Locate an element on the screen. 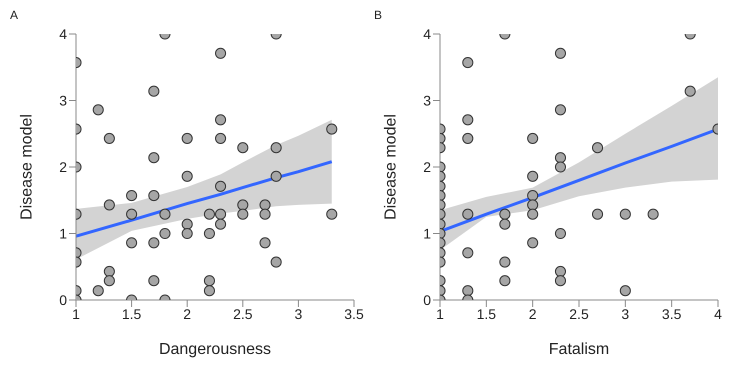 This screenshot has height=376, width=744. line-series is located at coordinates (205, 199).